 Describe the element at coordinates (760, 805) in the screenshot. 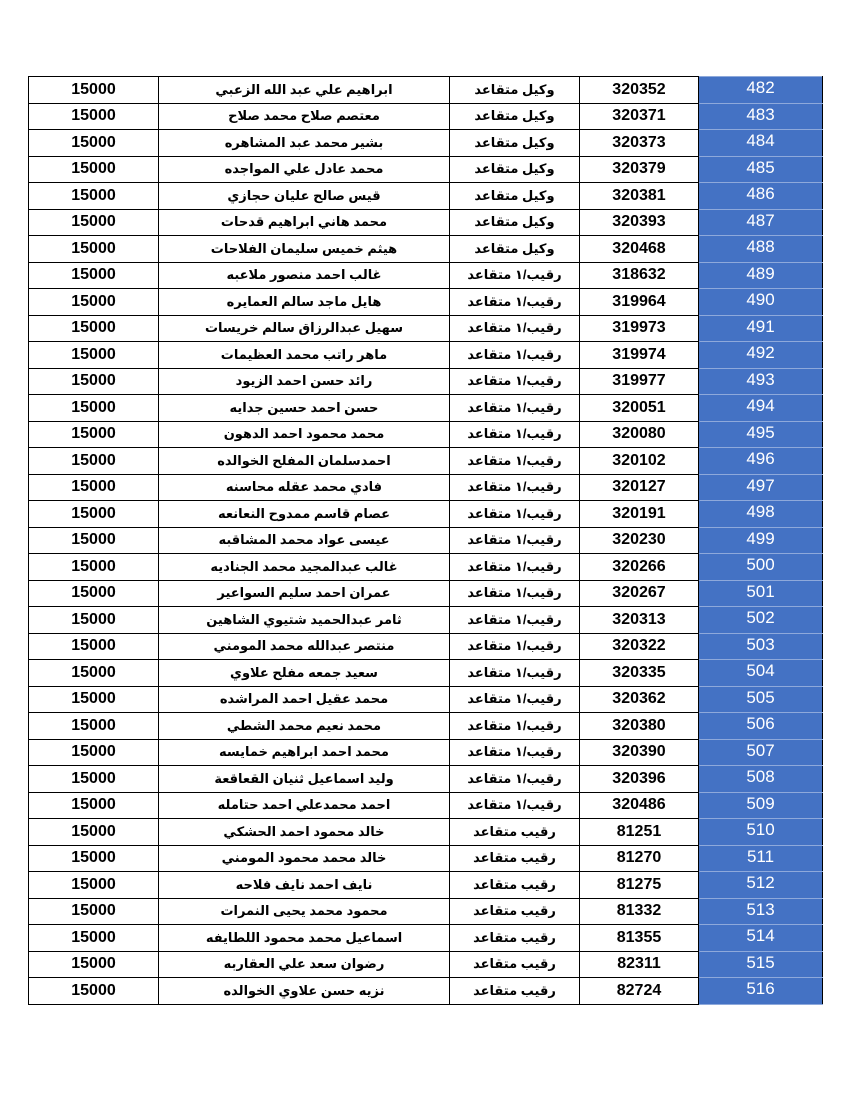

I see `index-cell: 509` at that location.